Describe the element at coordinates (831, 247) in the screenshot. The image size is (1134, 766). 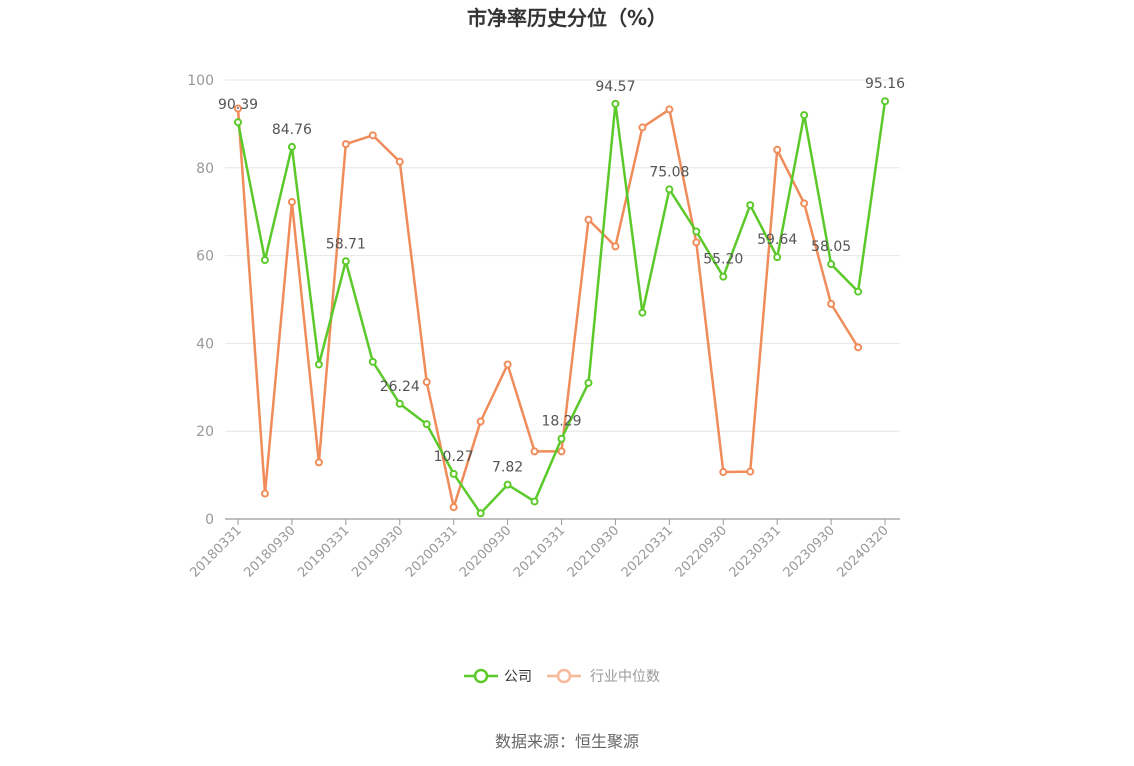
I see `data-label: 58.05` at that location.